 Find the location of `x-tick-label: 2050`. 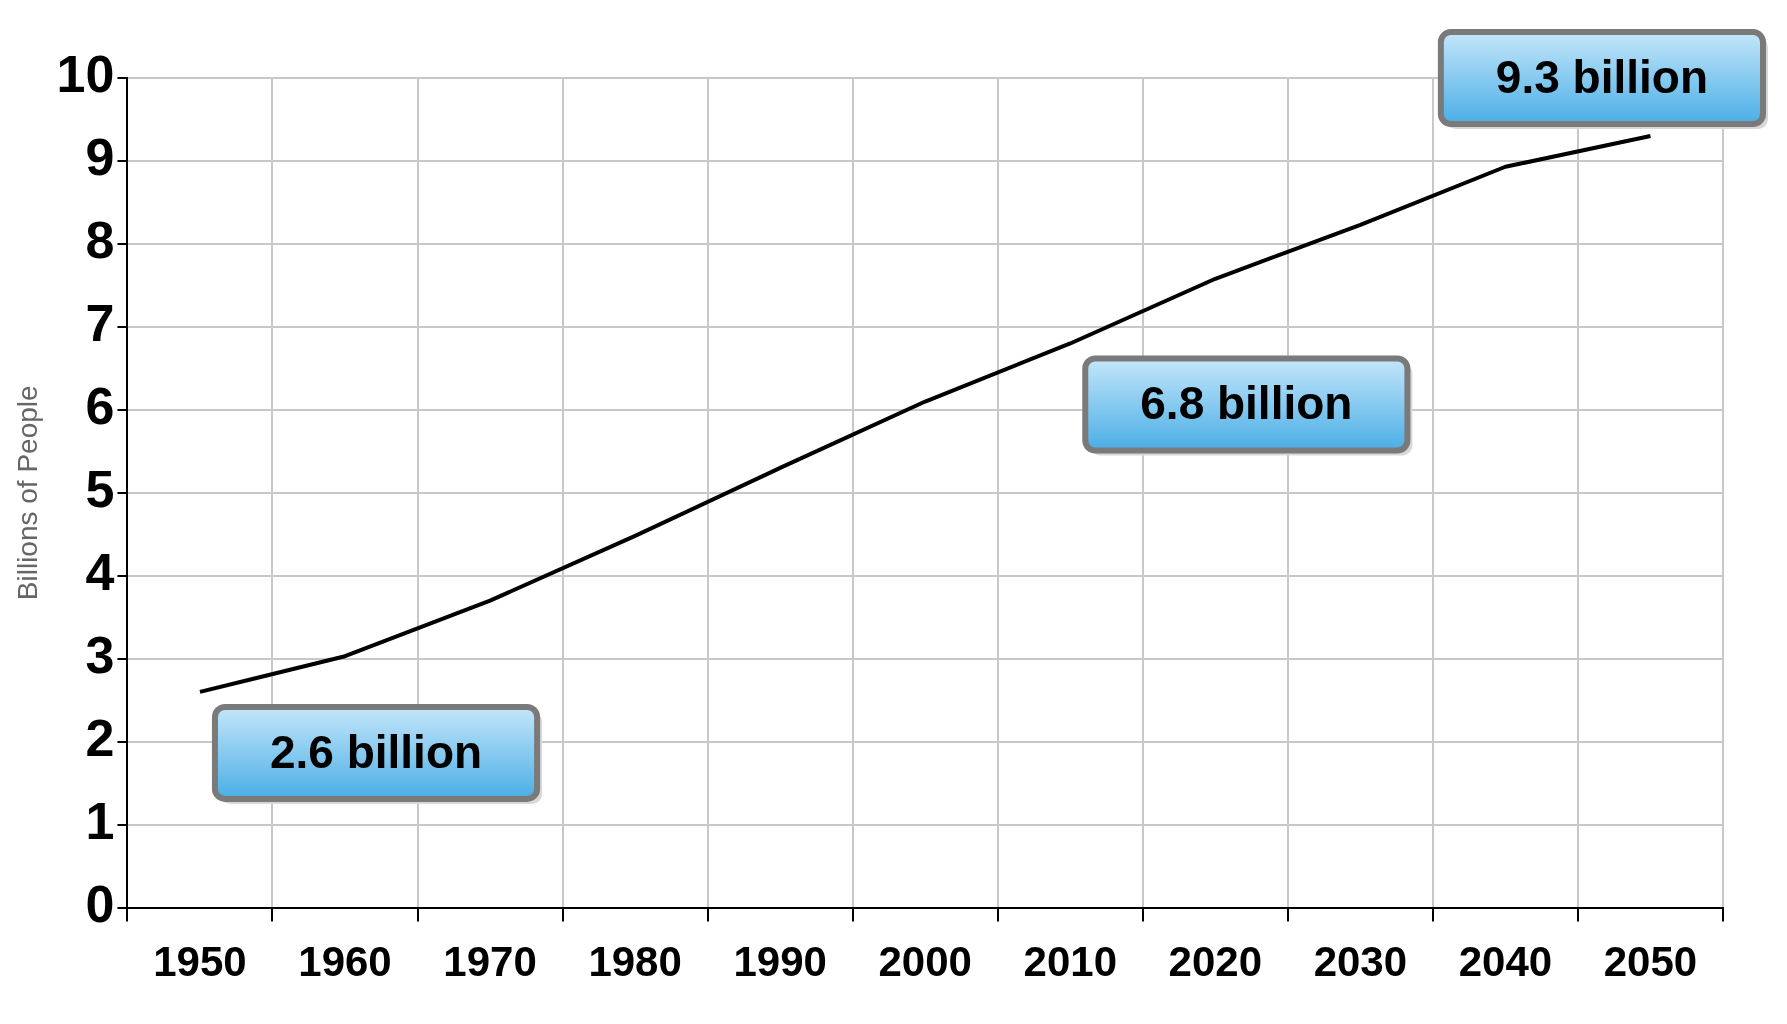

x-tick-label: 2050 is located at coordinates (1650, 962).